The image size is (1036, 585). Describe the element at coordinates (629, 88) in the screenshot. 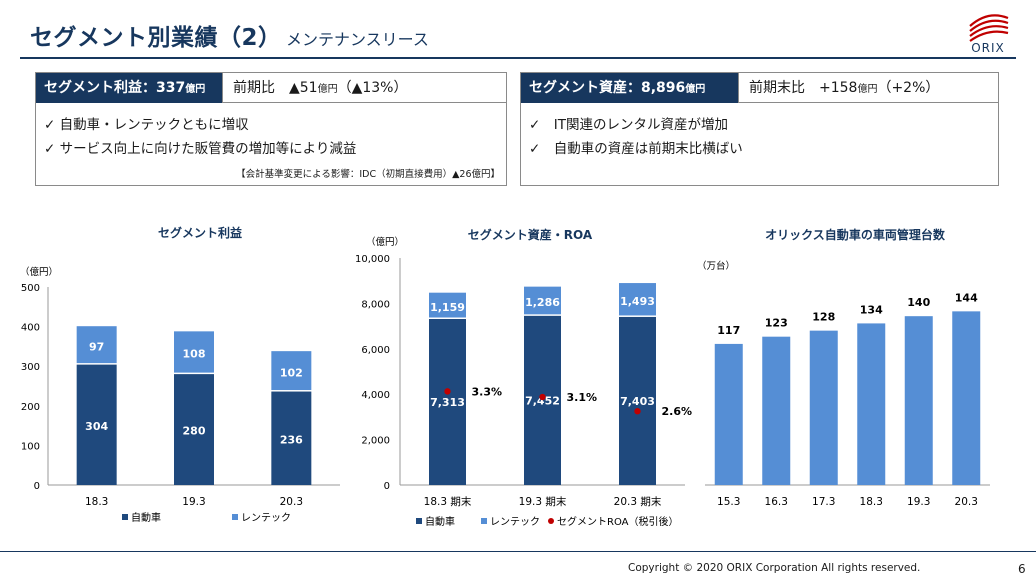

I see `segment-assets-label: セグメント資産：8,896億円` at that location.